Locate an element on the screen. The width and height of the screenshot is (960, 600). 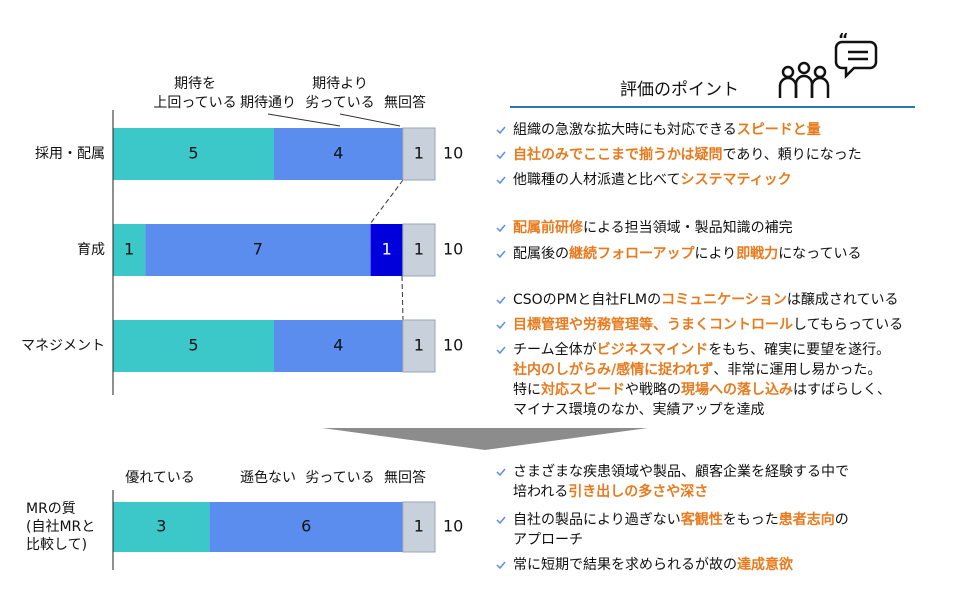
point-line: 目標管理や労務管理等、うまくコントロールしてもらっている is located at coordinates (708, 324).